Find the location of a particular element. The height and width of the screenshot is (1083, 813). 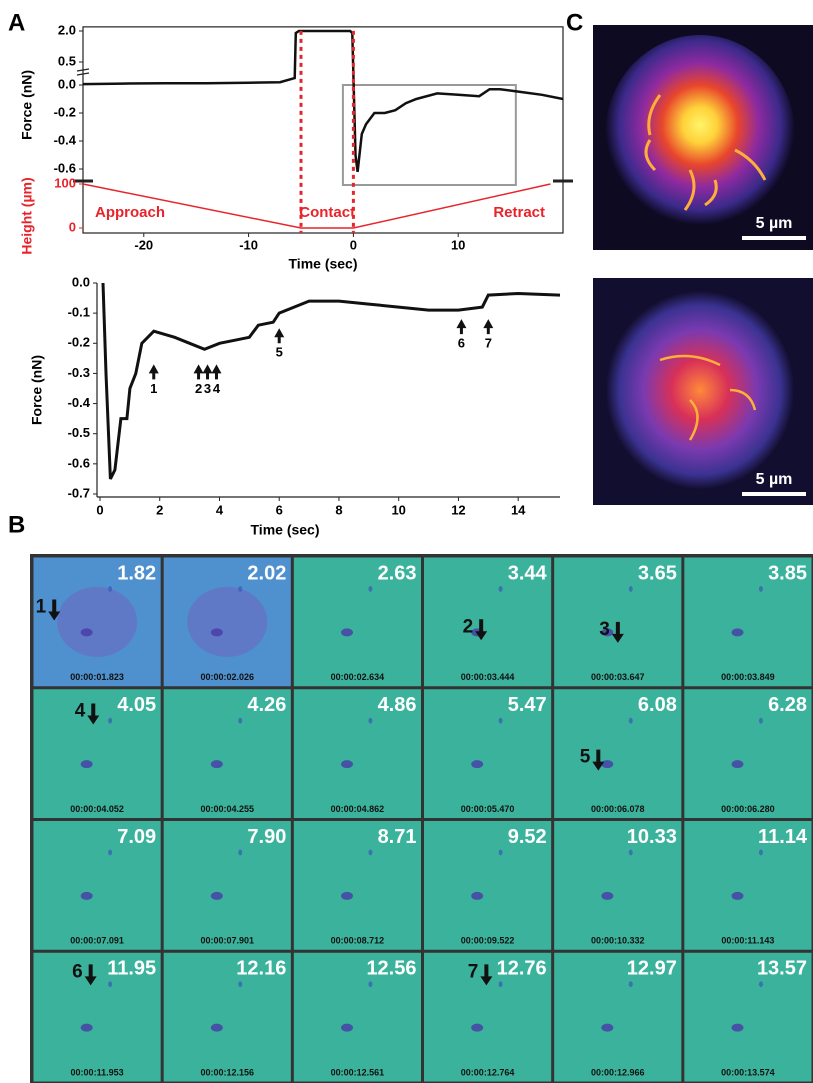

plot-frame is located at coordinates (323, 130).